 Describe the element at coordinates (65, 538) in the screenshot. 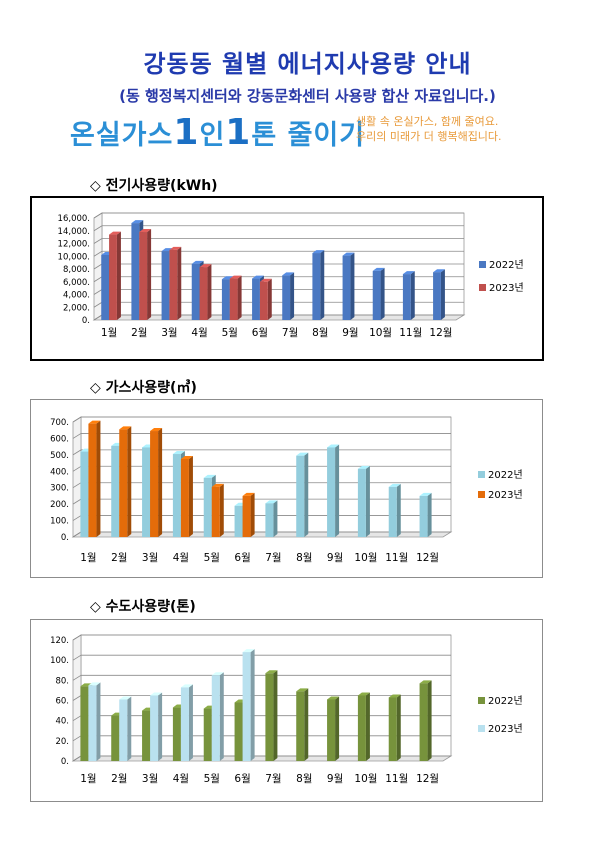

I see `gas-ytick-label: 0.` at that location.